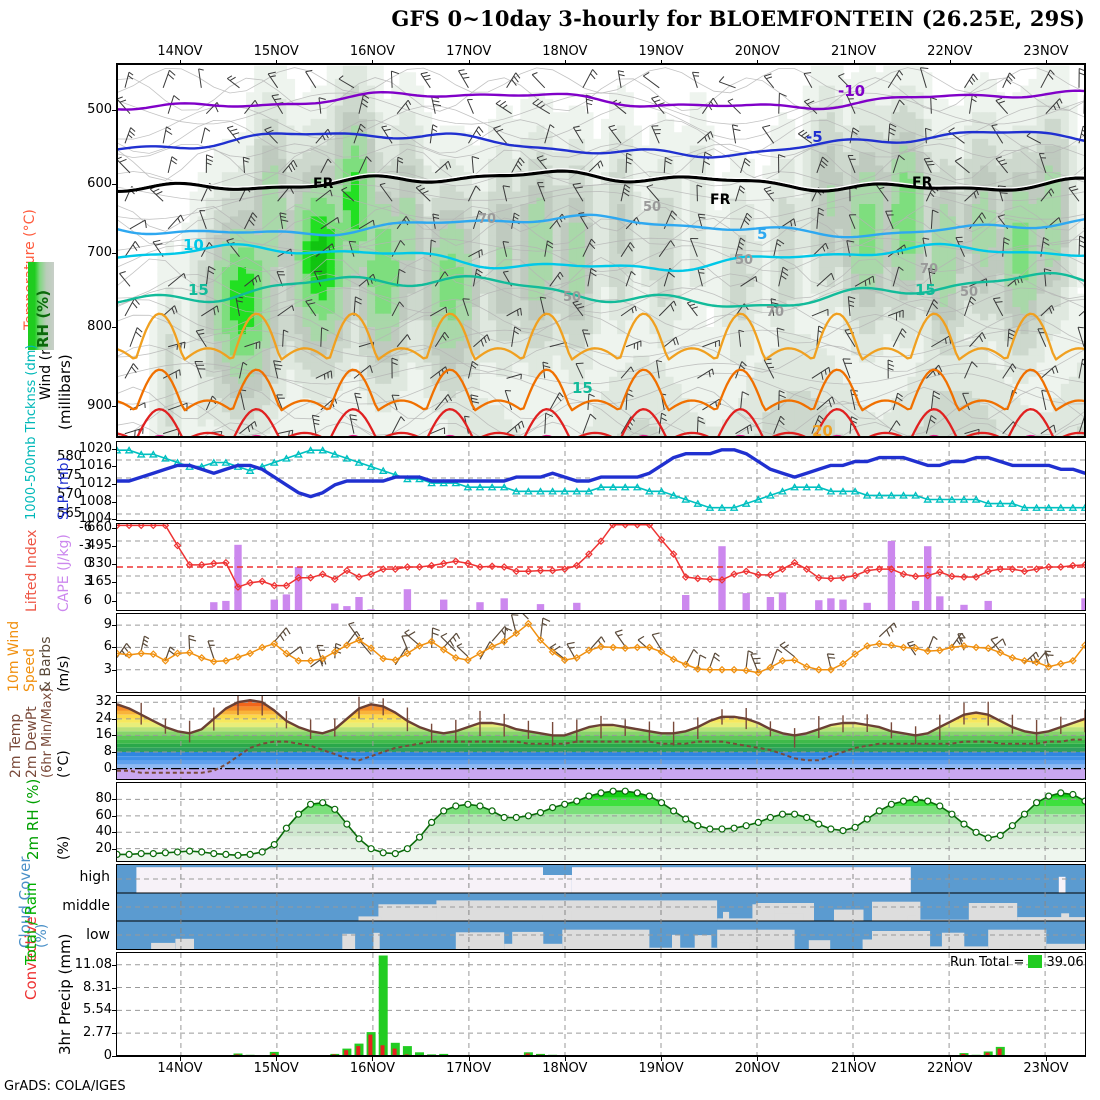 This screenshot has height=1100, width=1100. Describe the element at coordinates (94, 877) in the screenshot. I see `cloud-row-label-high: high` at that location.